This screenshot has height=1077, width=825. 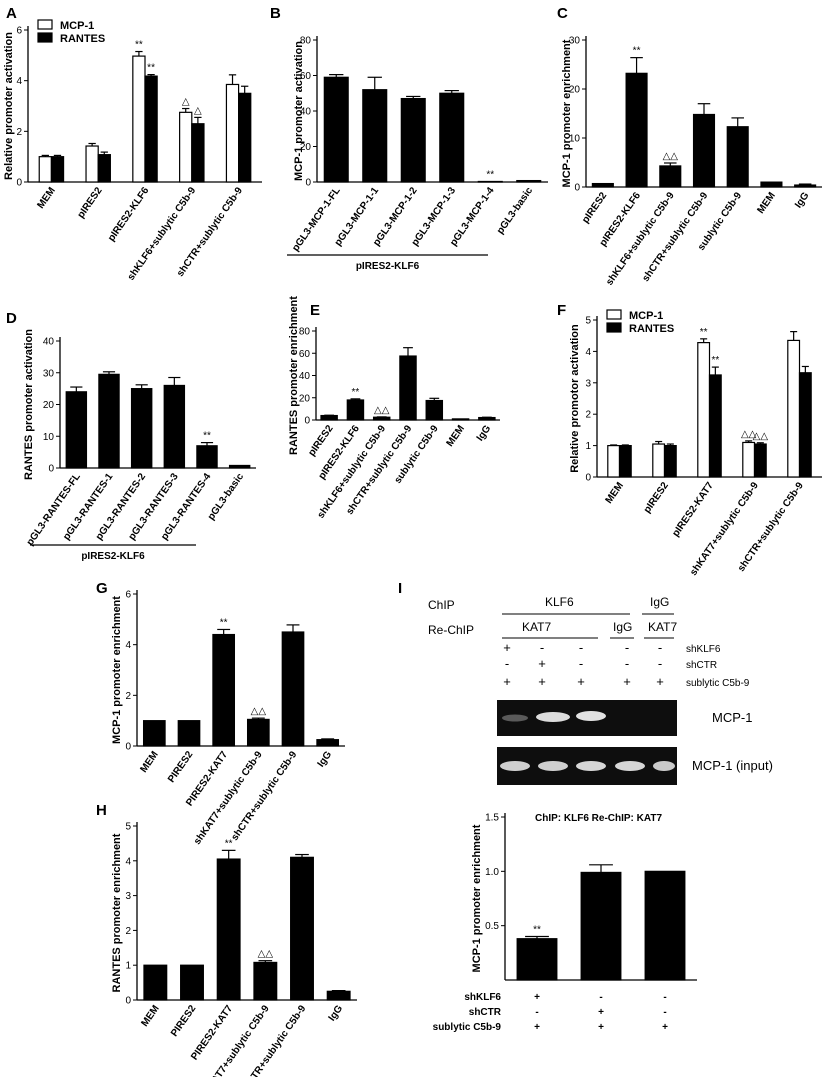 I want to click on panel-b-bar-data-pgl3-mcp-1-fl, so click(x=336, y=129).